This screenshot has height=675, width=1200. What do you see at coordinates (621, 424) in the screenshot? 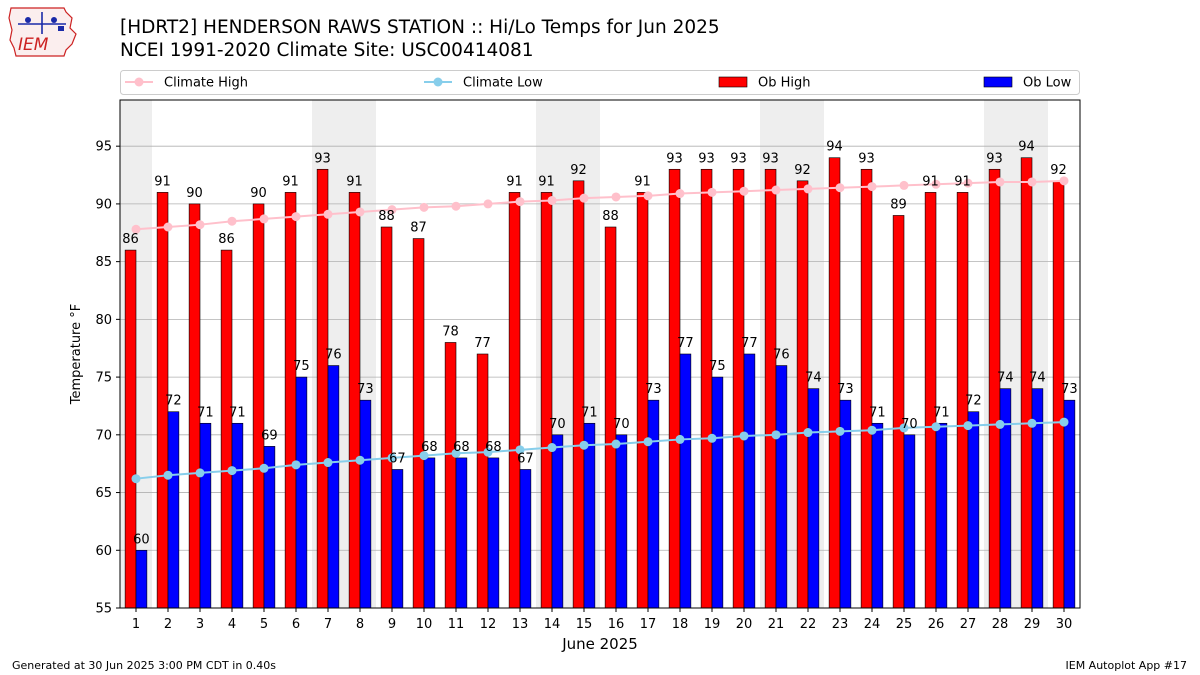
I see `ob-low-label: 70` at bounding box center [621, 424].